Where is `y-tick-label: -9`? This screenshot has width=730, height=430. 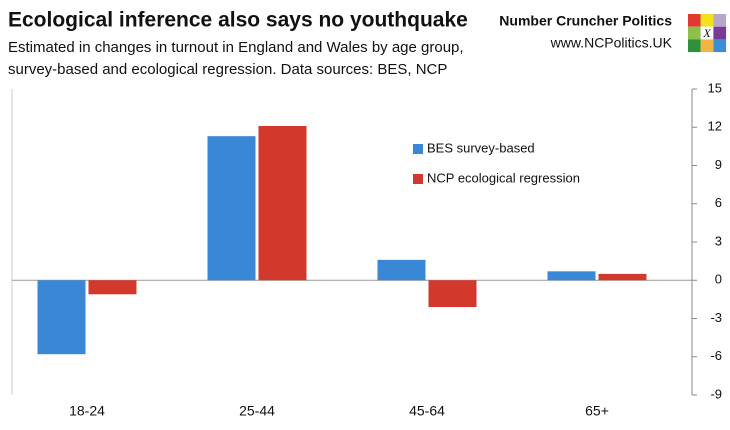 y-tick-label: -9 is located at coordinates (716, 393).